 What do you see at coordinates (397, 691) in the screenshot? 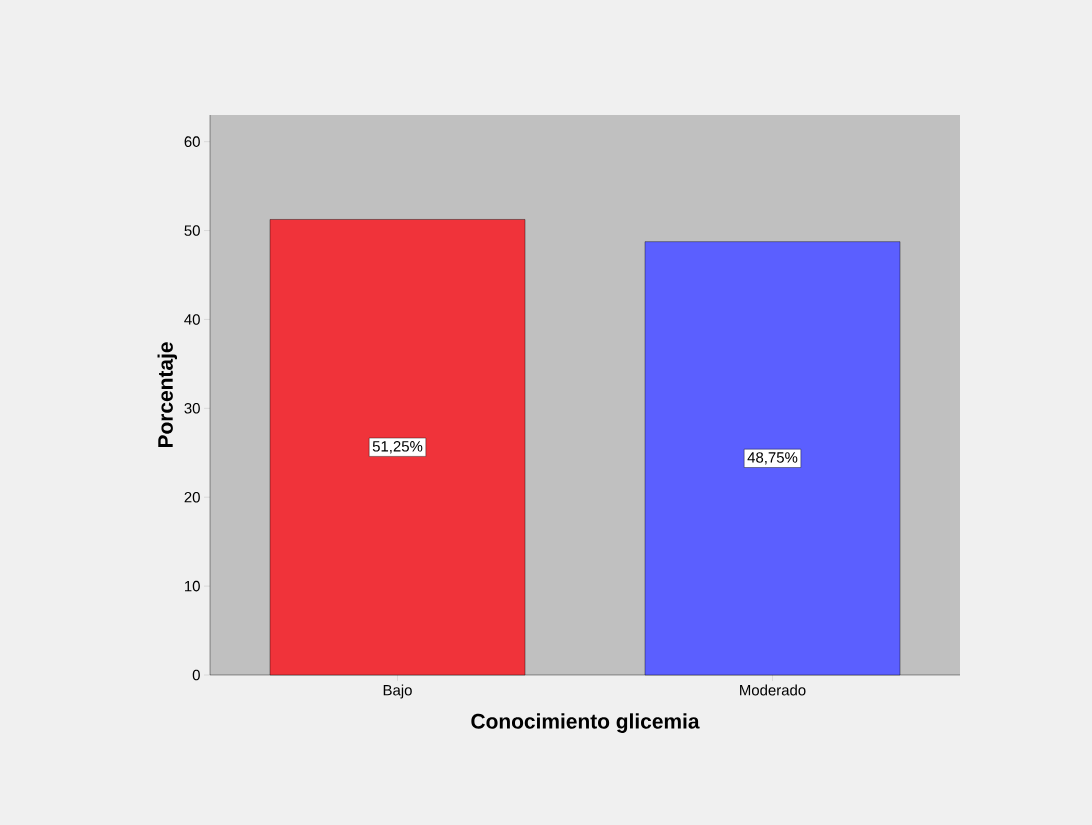
I see `x-tick-label: Bajo` at bounding box center [397, 691].